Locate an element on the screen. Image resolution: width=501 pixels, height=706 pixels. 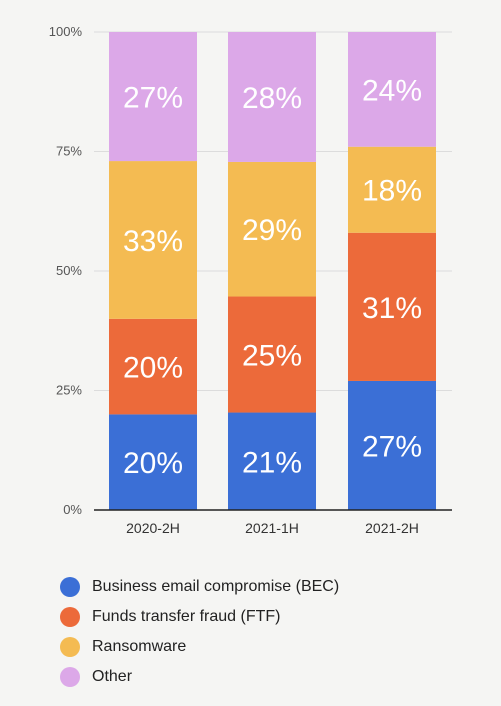
y-tick-label: 50% is located at coordinates (69, 270).